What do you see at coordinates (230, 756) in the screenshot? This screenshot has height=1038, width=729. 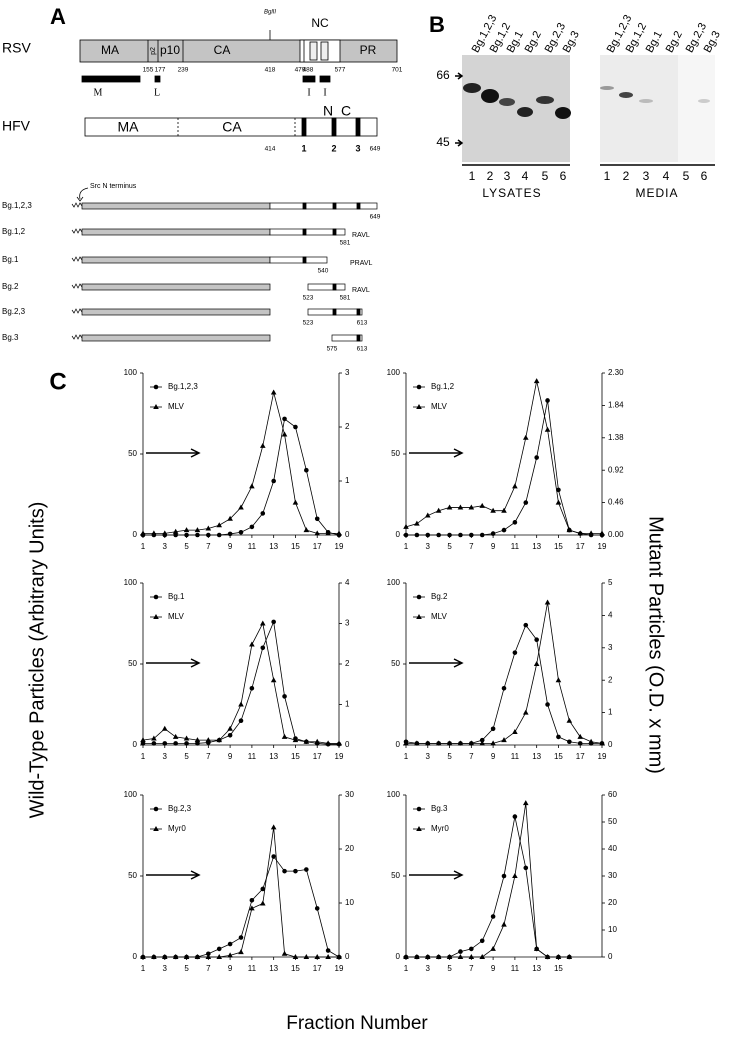 I see `x-tick-label: 9` at bounding box center [230, 756].